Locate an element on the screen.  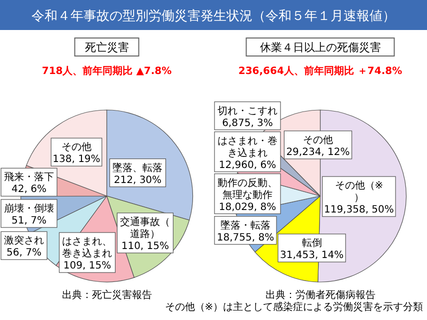
slice-label: 墜落、転落 is located at coordinates (137, 168).